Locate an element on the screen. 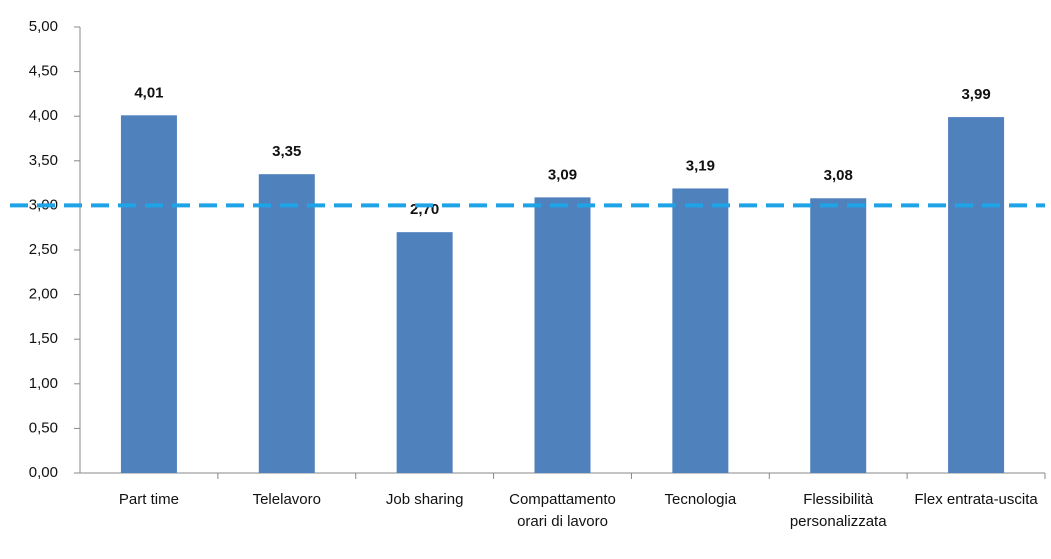  y-tick-label: 4,50 is located at coordinates (43, 71).